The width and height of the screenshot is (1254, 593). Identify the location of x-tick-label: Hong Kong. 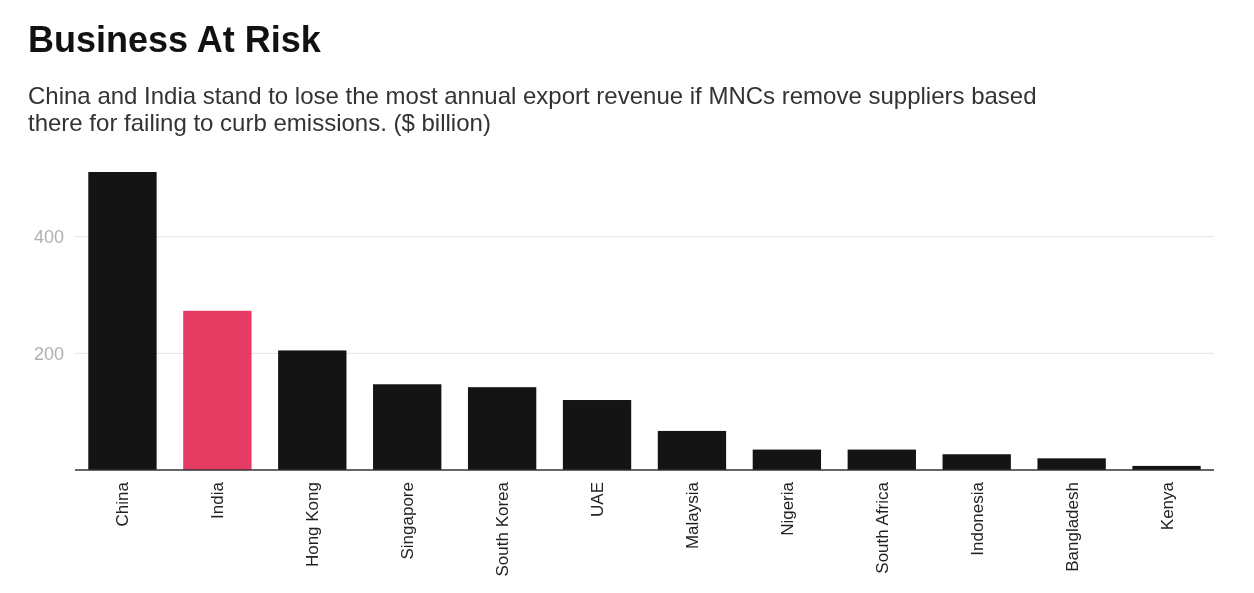
(313, 525).